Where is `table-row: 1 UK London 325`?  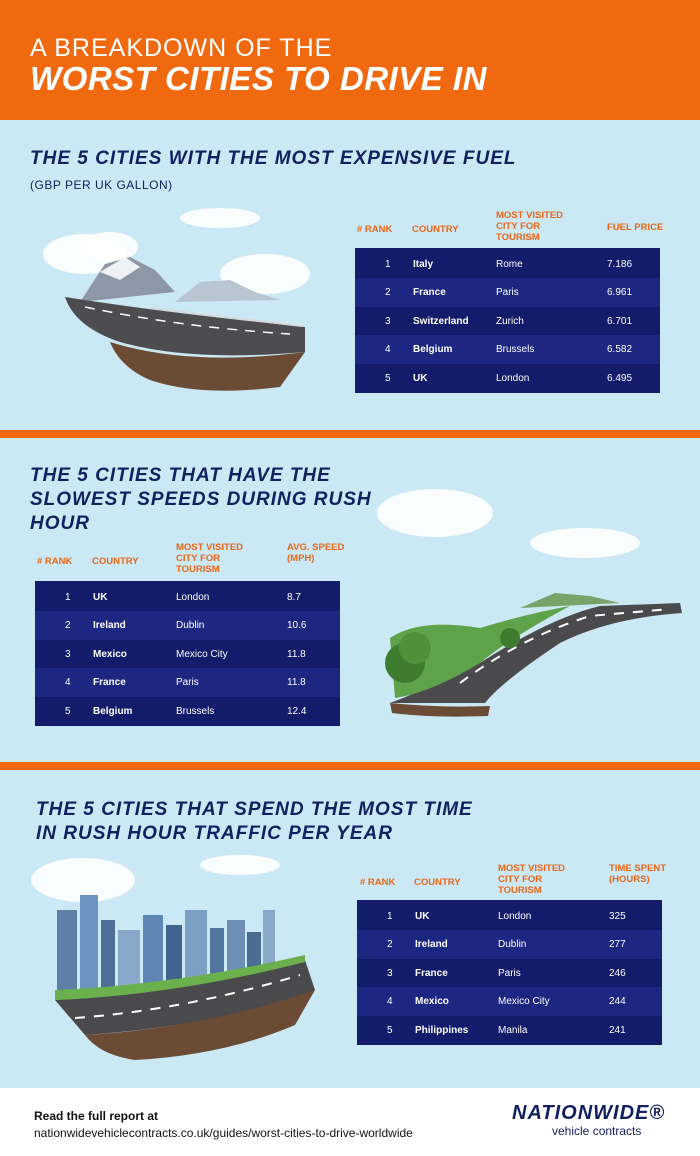
table-row: 1 UK London 325 is located at coordinates (506, 916).